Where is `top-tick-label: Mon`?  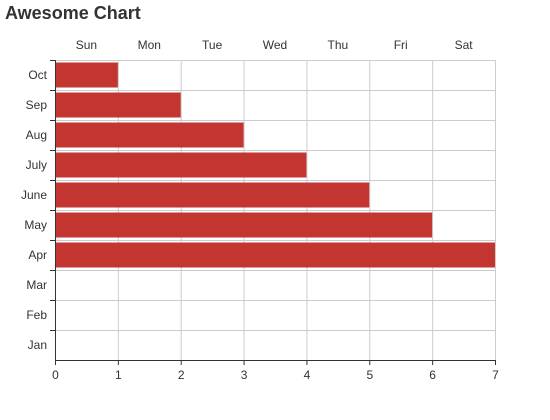
top-tick-label: Mon is located at coordinates (149, 45).